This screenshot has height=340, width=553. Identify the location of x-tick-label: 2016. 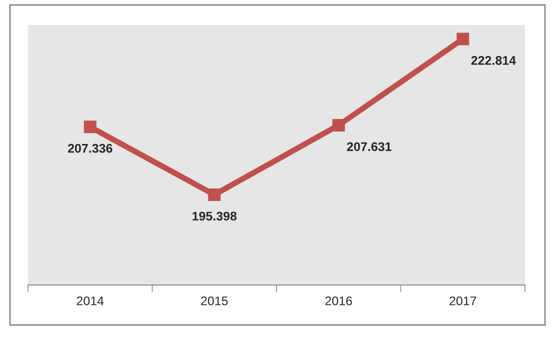
(338, 301).